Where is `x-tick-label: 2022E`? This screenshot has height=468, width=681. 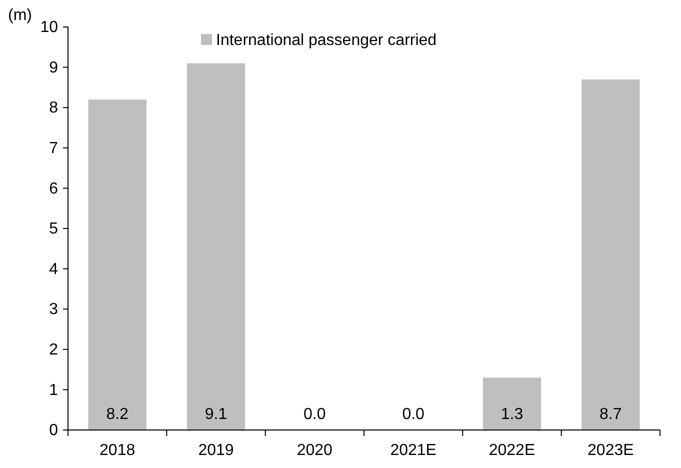
x-tick-label: 2022E is located at coordinates (512, 450).